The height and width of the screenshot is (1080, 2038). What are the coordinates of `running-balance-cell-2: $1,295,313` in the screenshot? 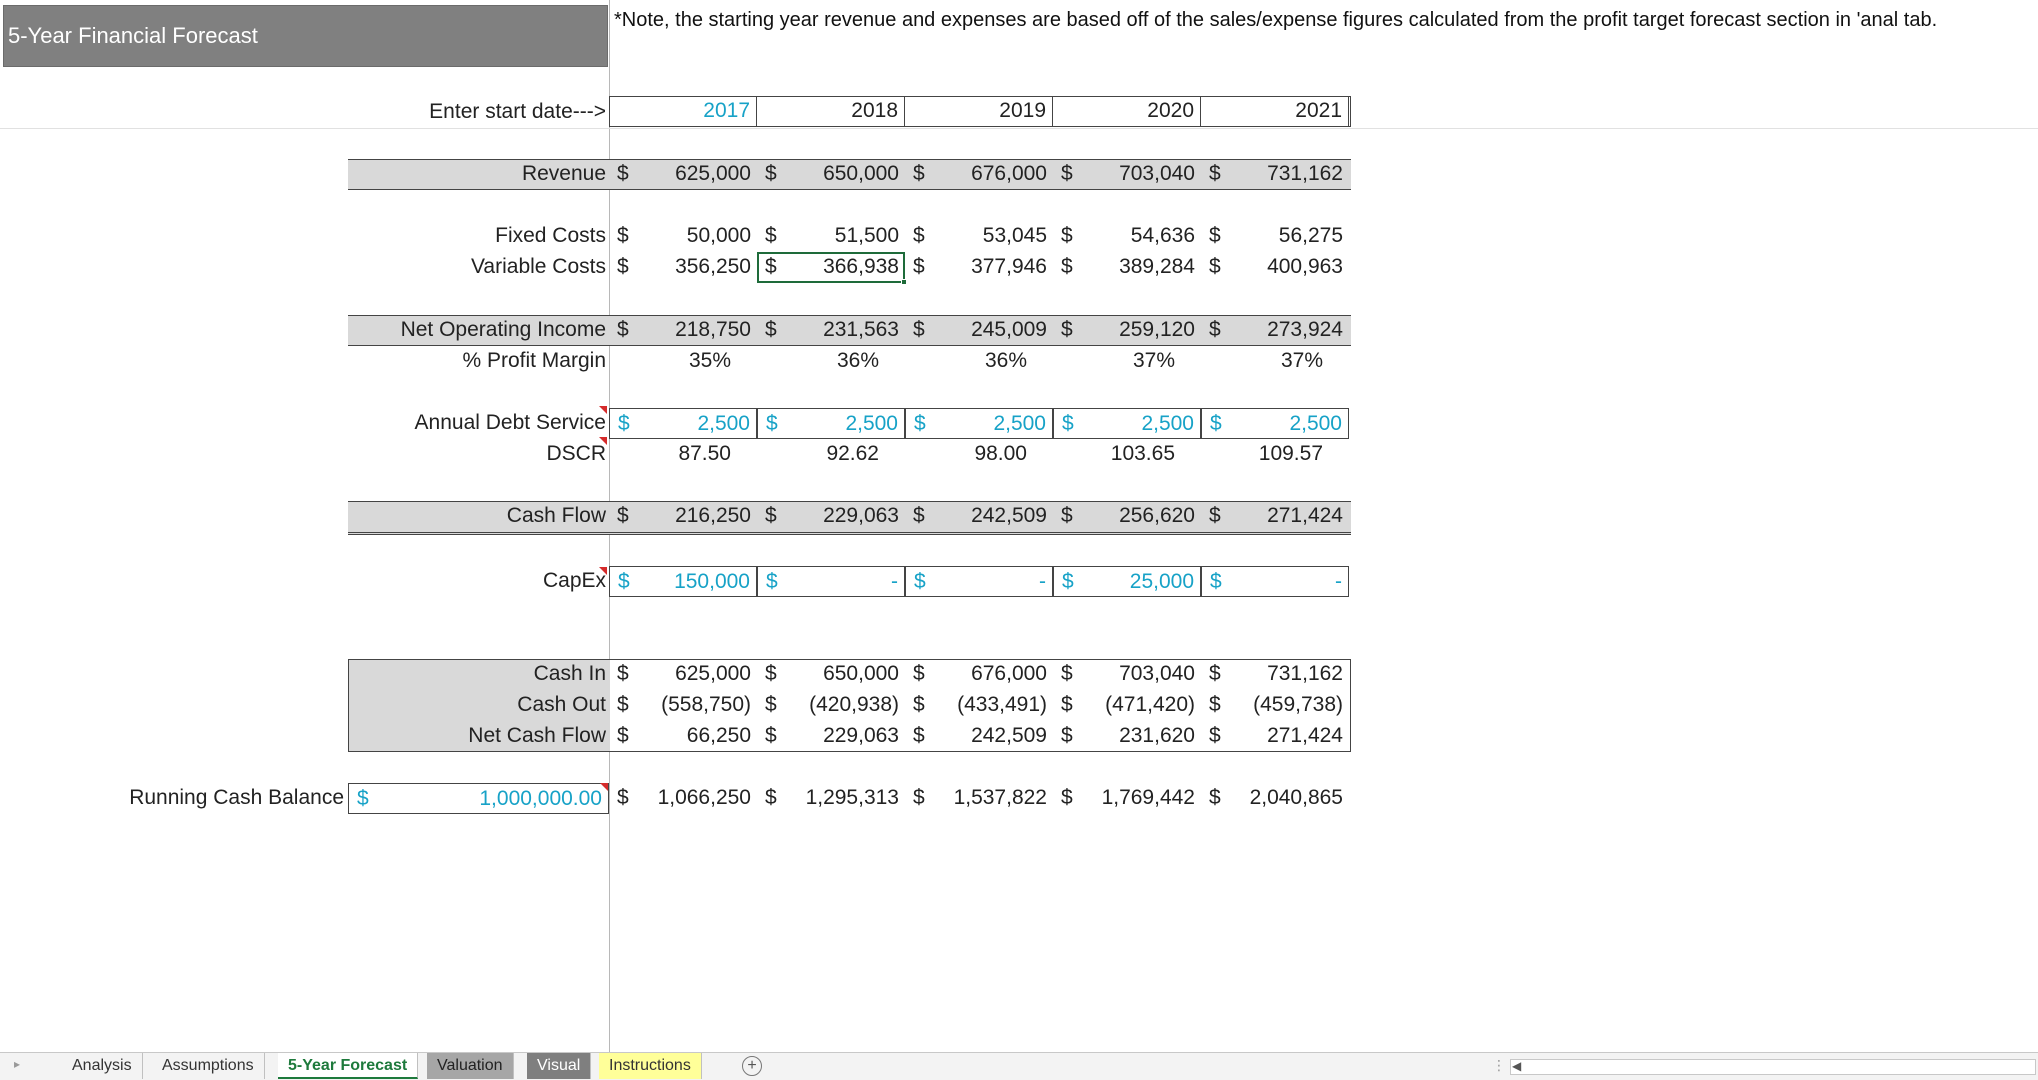 It's located at (831, 798).